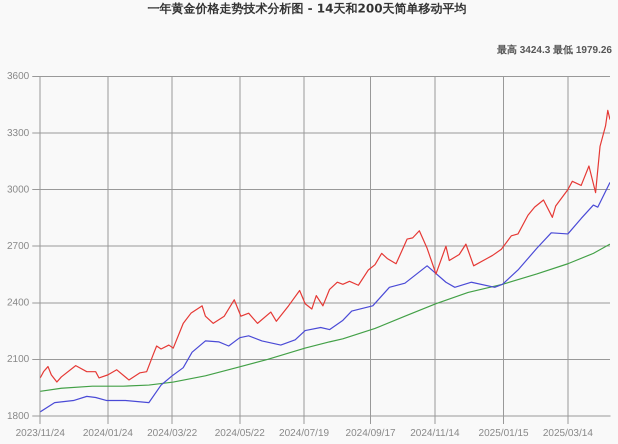  I want to click on x-tick-label: 2024/03/22, so click(172, 433).